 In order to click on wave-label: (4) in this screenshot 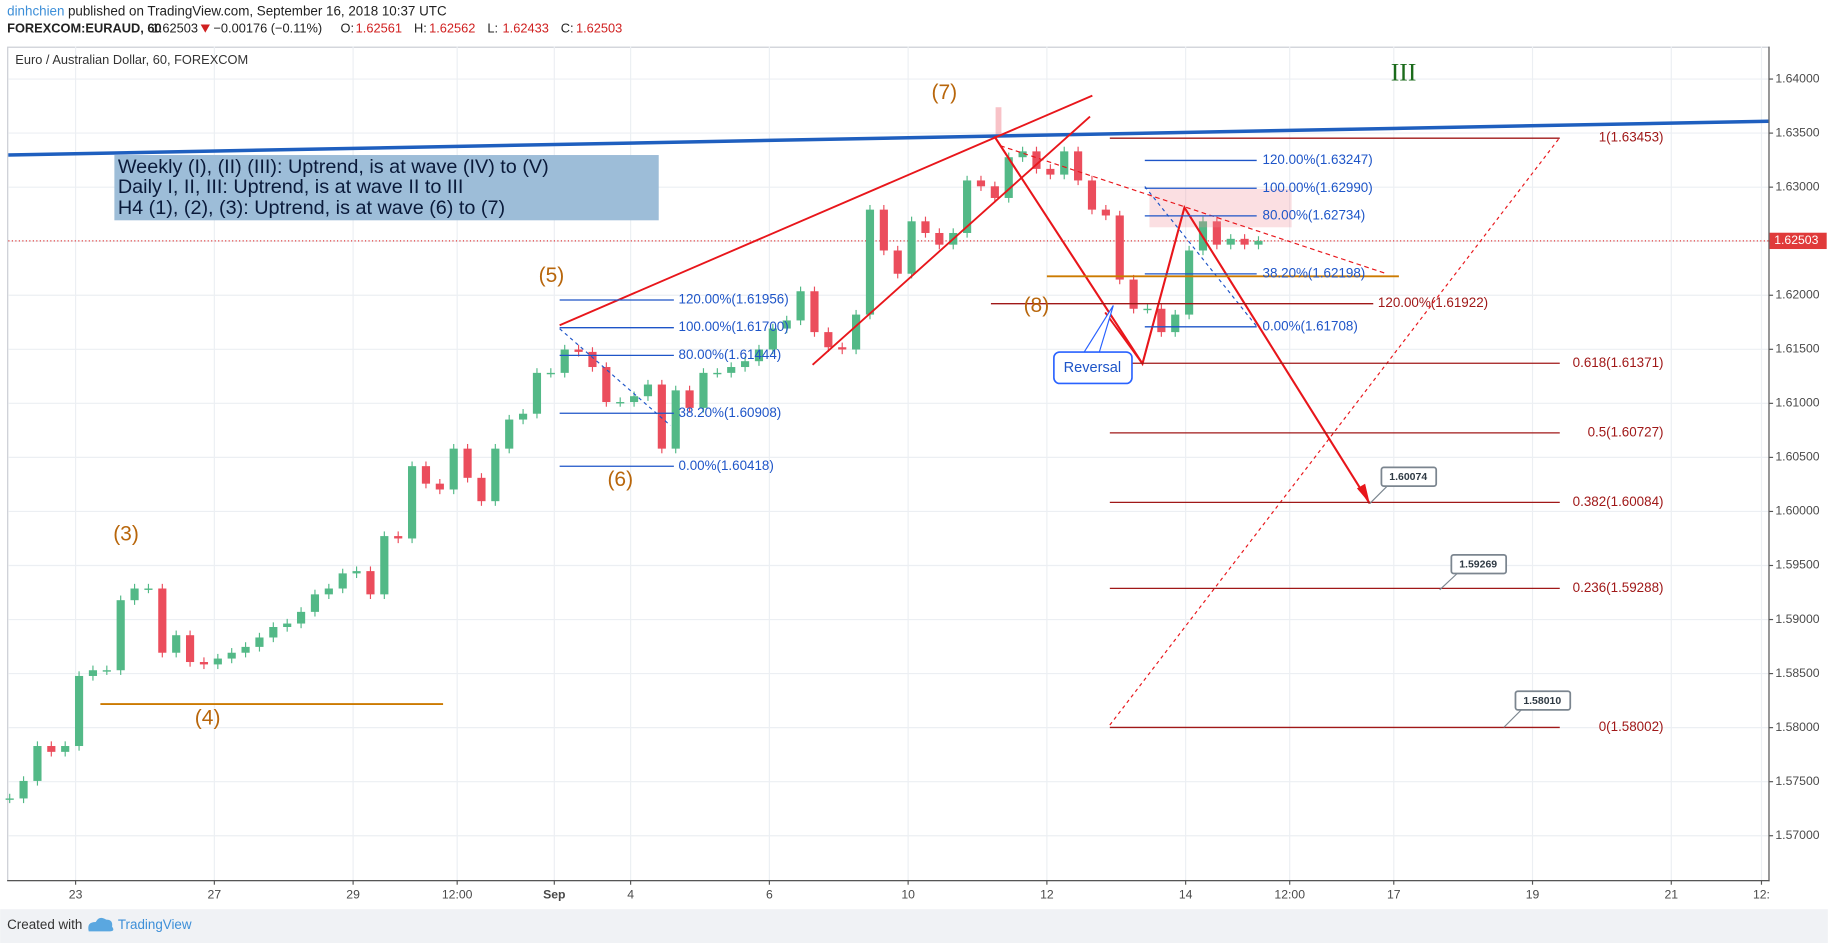, I will do `click(208, 718)`.